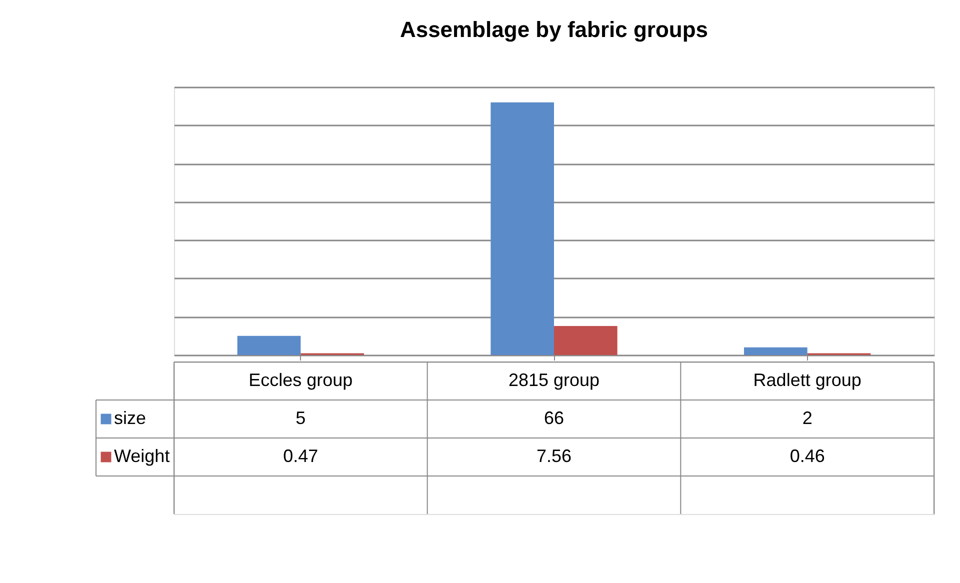  Describe the element at coordinates (301, 418) in the screenshot. I see `data-label: 5` at that location.